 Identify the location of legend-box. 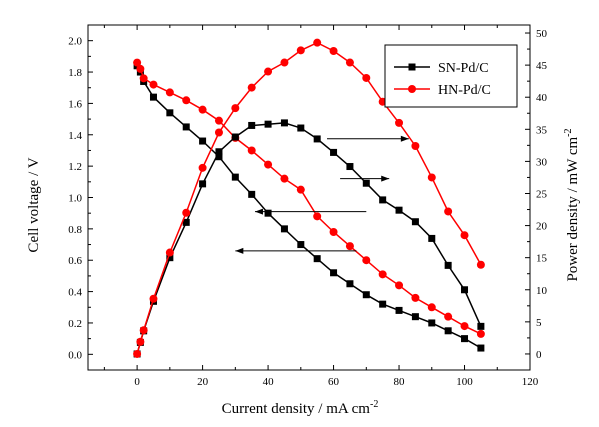
(451, 76).